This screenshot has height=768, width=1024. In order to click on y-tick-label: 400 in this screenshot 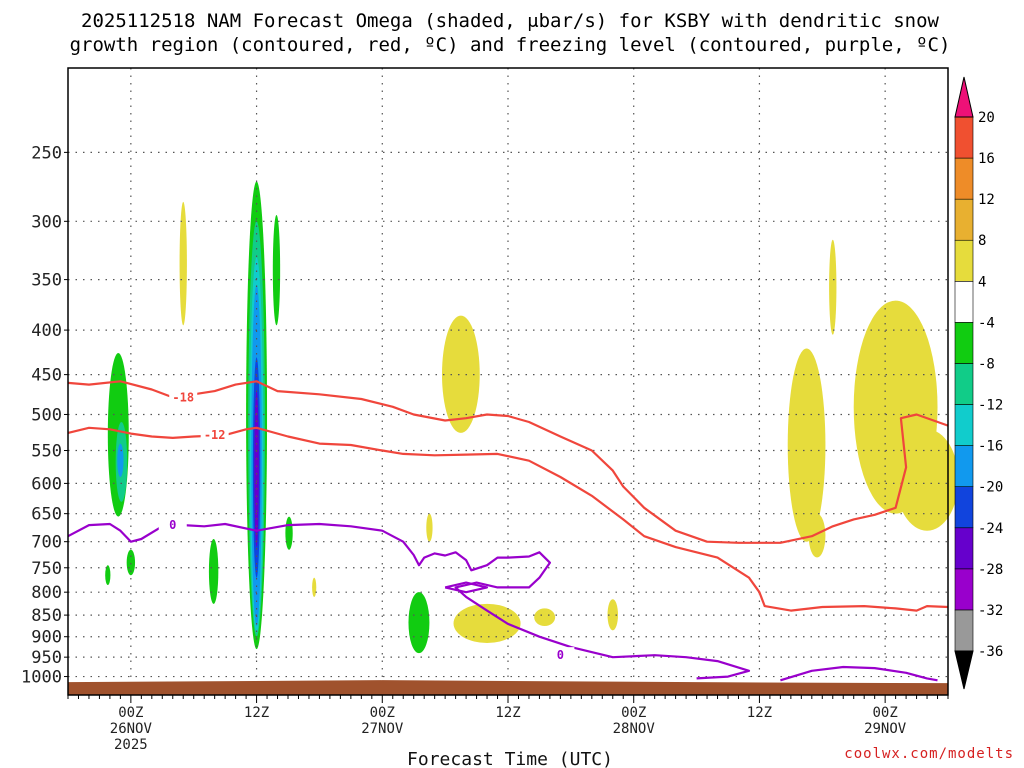, I will do `click(46, 331)`.